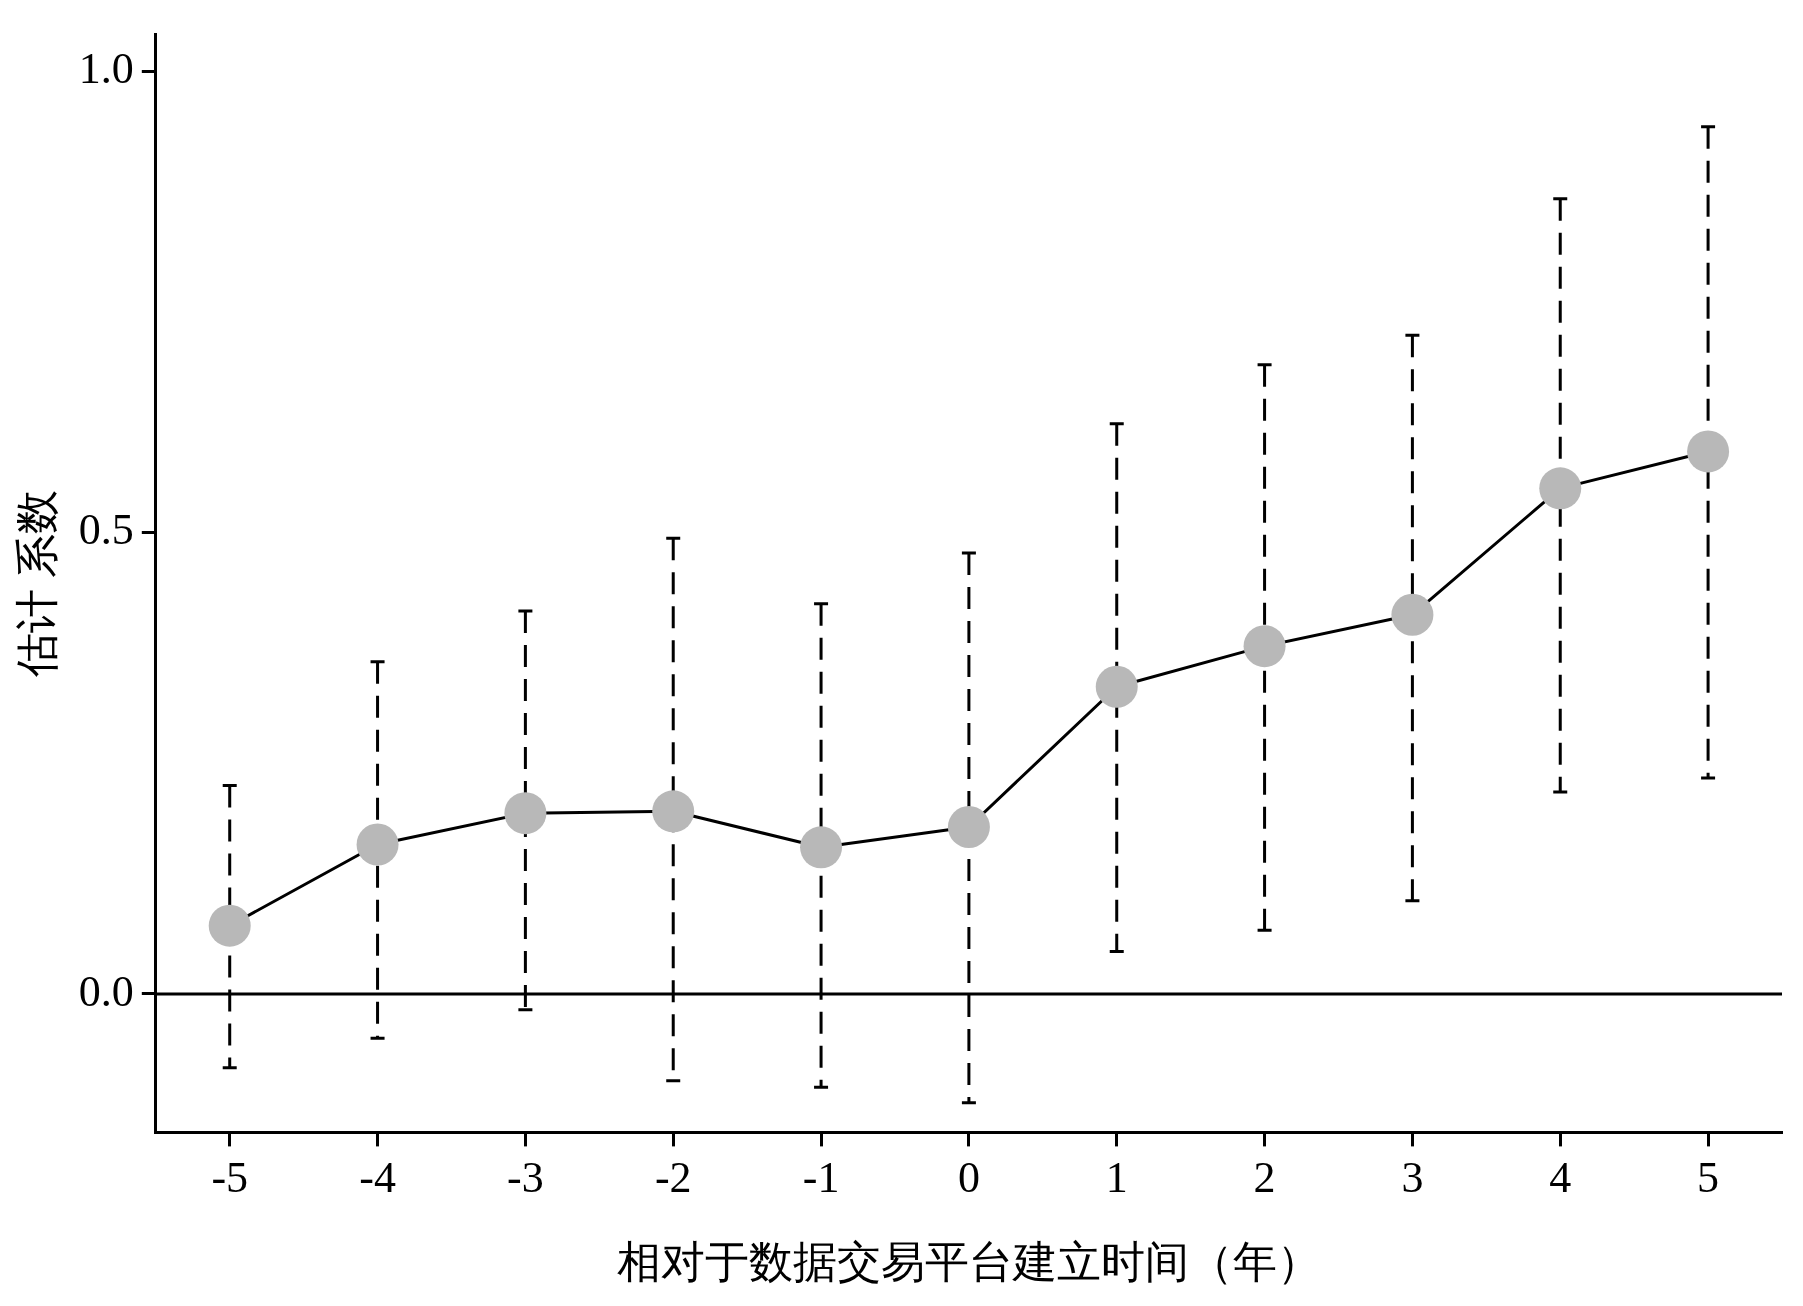 The width and height of the screenshot is (1803, 1306). What do you see at coordinates (968, 1178) in the screenshot?
I see `x-tick-label: 0` at bounding box center [968, 1178].